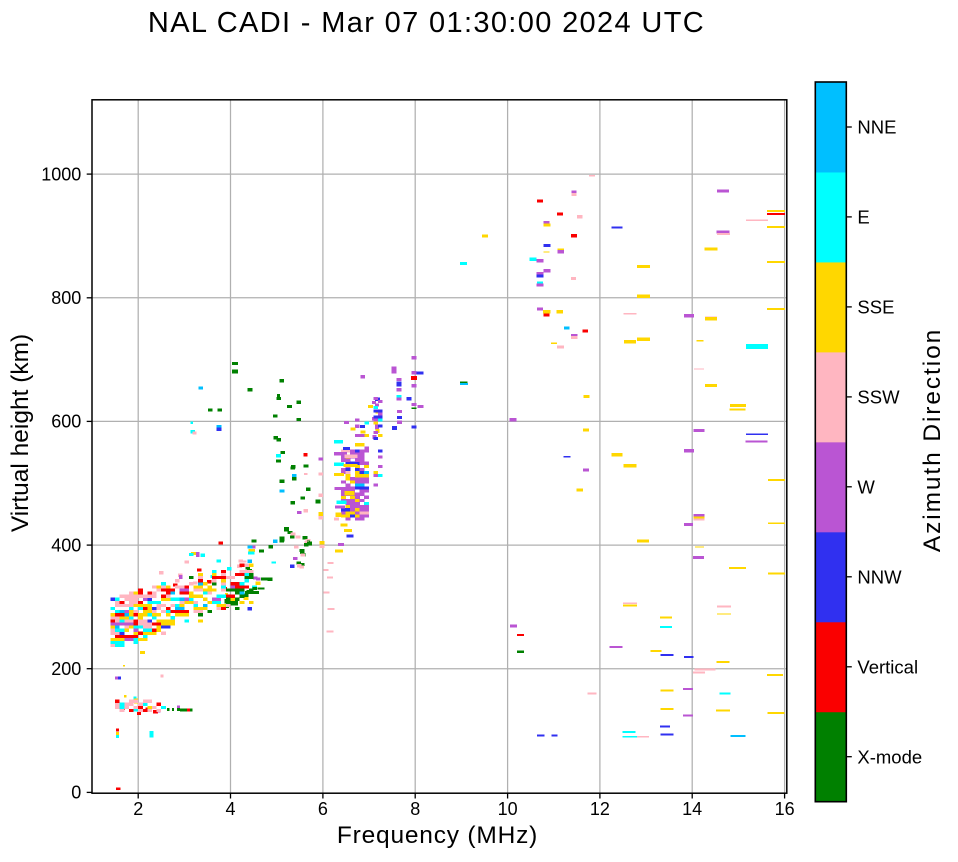  What do you see at coordinates (76, 793) in the screenshot?
I see `svg-text: 0` at bounding box center [76, 793].